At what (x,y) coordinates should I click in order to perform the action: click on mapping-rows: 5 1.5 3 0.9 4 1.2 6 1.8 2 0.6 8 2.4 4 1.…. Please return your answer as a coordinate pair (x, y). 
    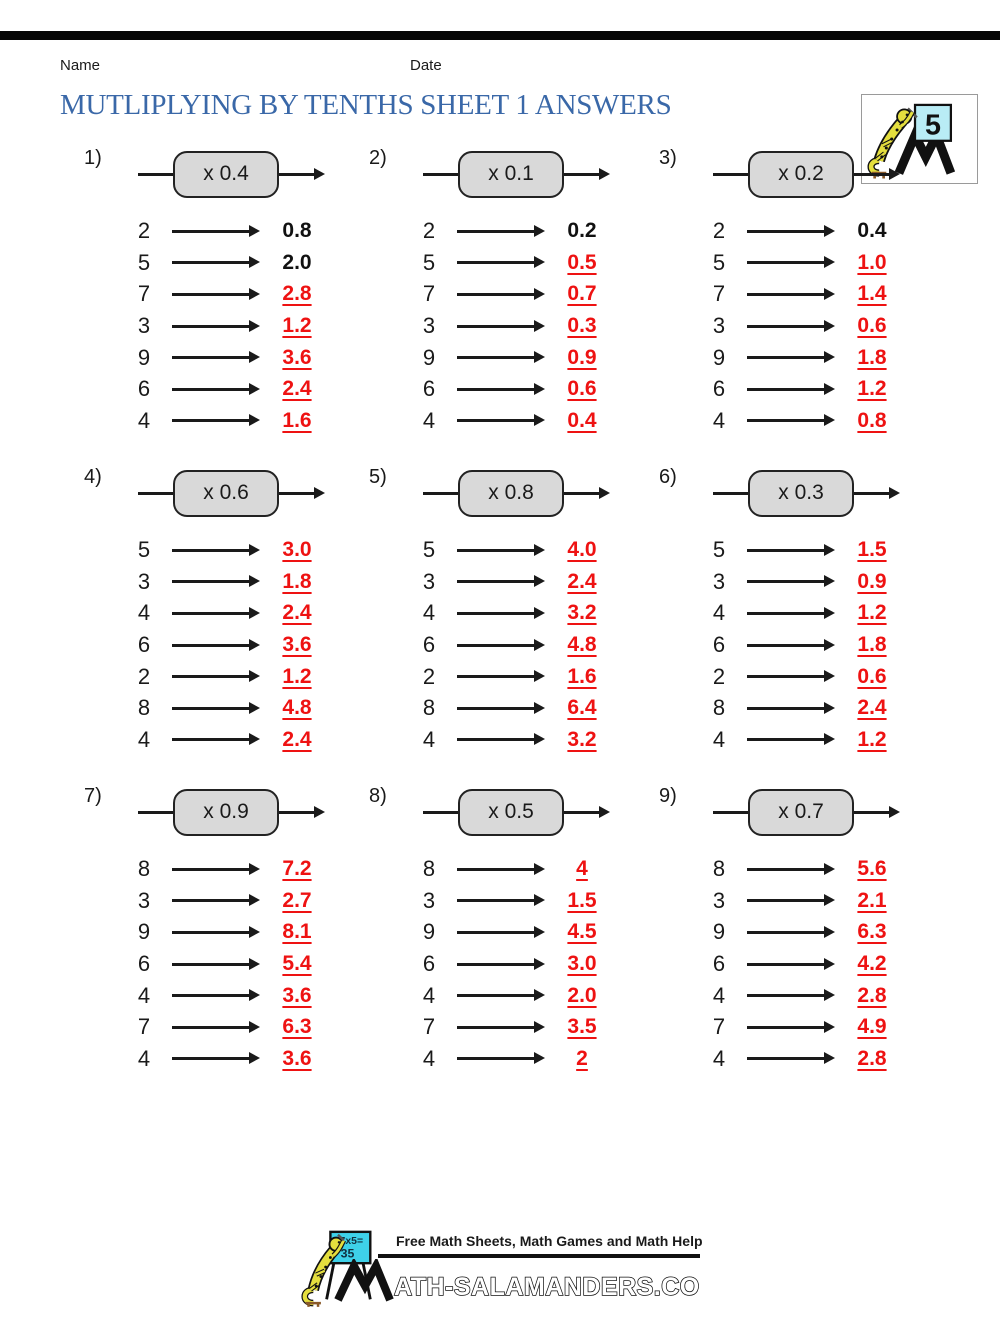
    Looking at the image, I should click on (816, 644).